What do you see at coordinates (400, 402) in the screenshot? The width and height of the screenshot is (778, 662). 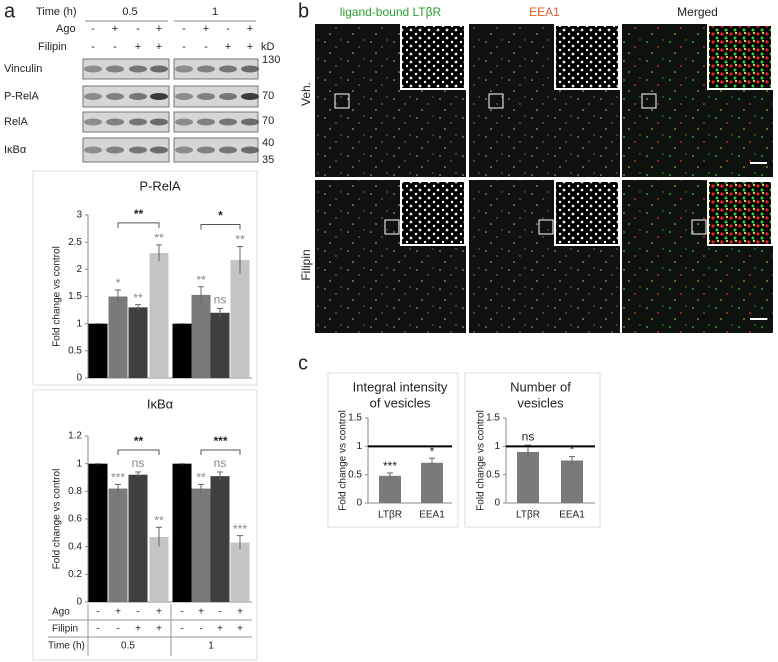 I see `chart-title: of vesicles` at bounding box center [400, 402].